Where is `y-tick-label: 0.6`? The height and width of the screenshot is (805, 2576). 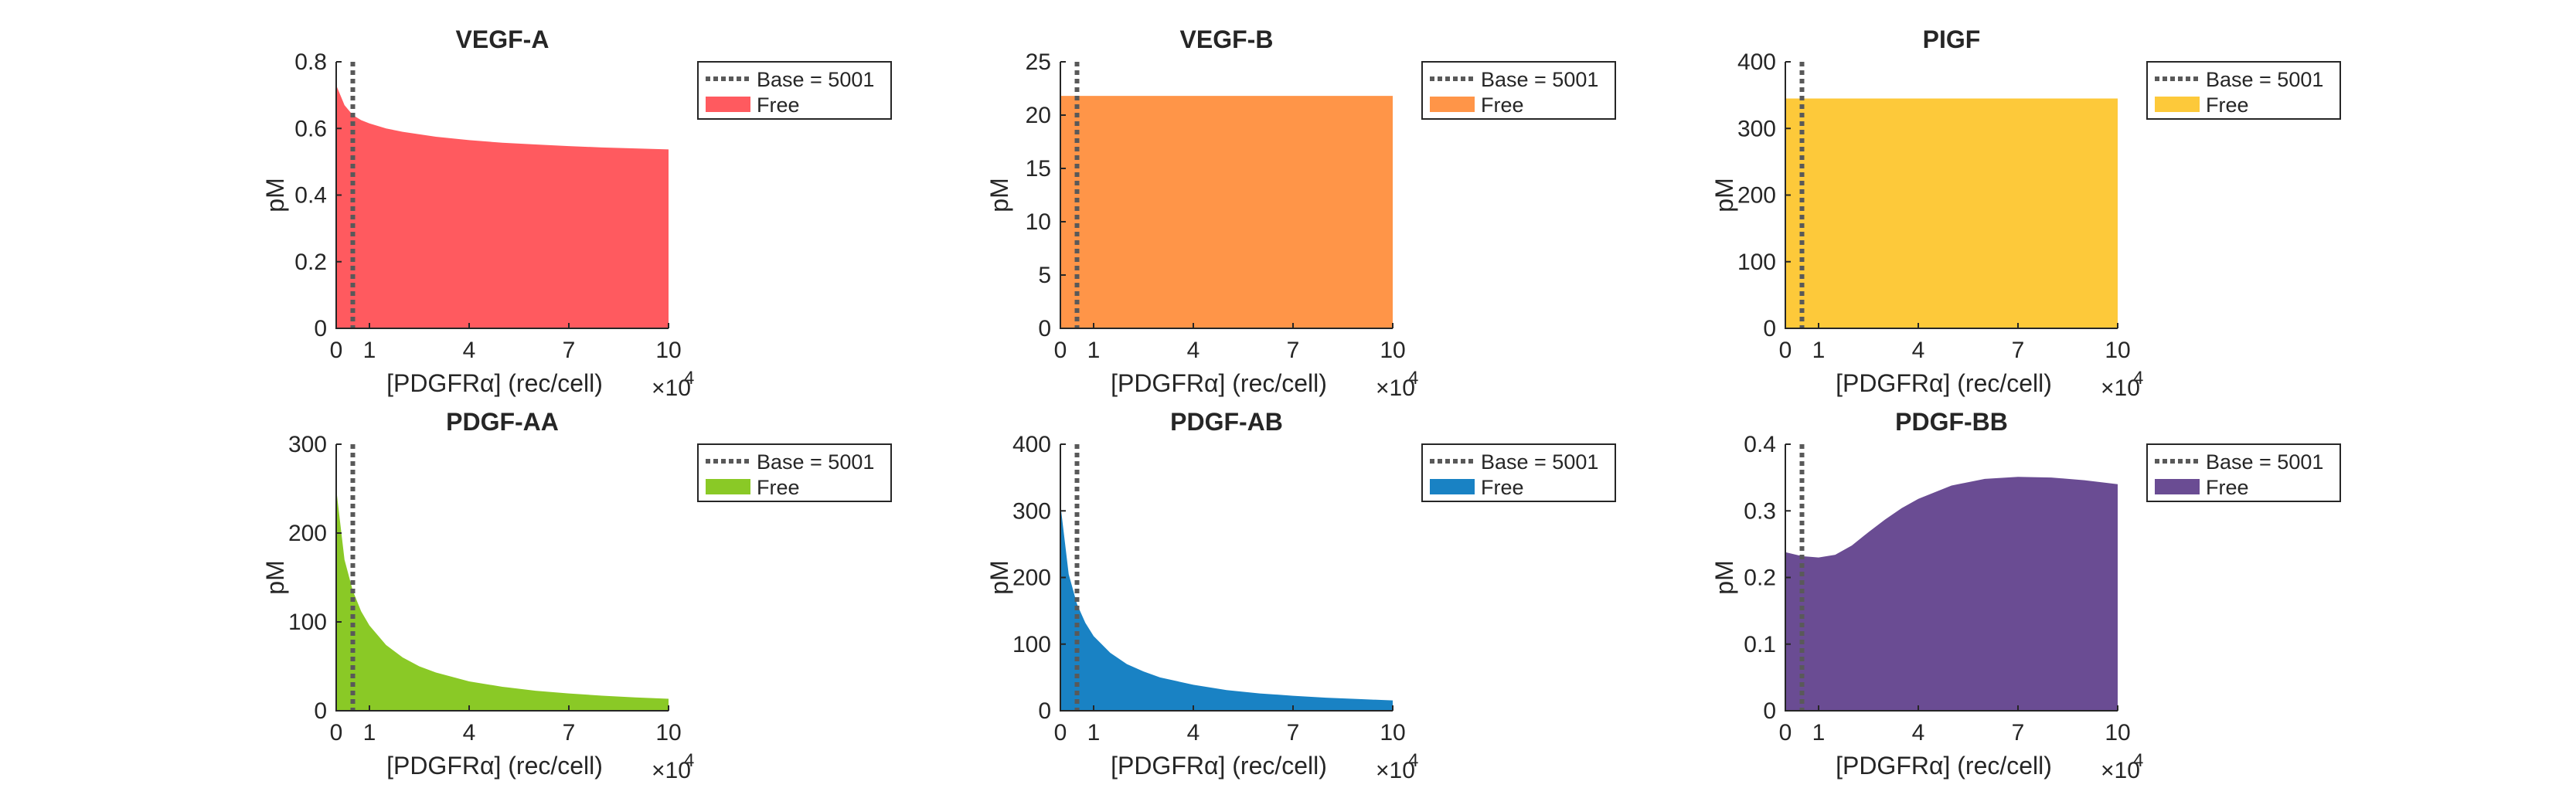 y-tick-label: 0.6 is located at coordinates (310, 128).